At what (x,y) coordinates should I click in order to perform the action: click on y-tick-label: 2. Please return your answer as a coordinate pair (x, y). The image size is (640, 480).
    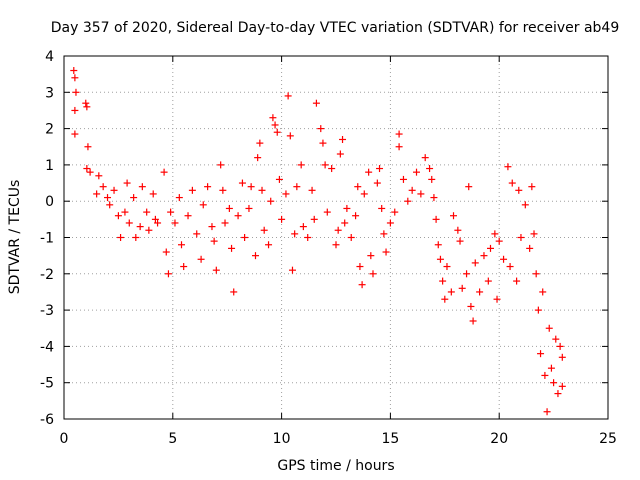
    Looking at the image, I should click on (49, 130).